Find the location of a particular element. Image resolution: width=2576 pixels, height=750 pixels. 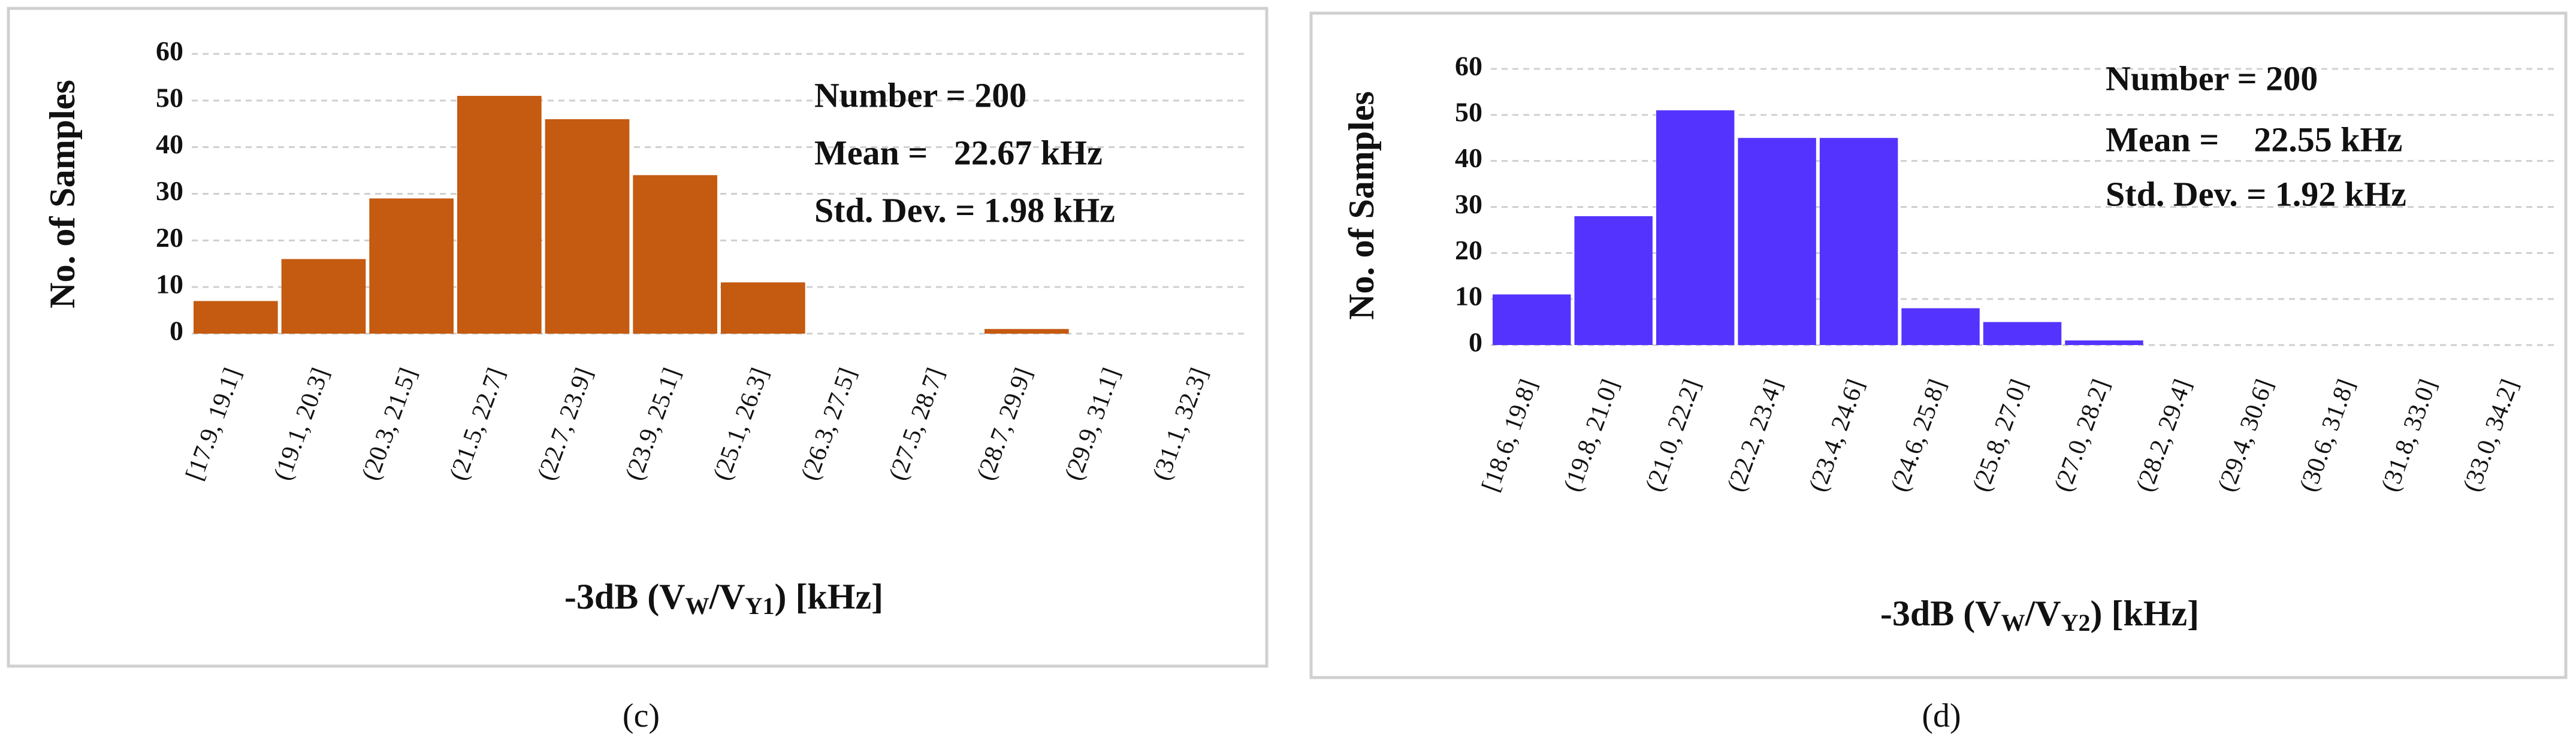

x-tick-label: (27.0, 28.2] is located at coordinates (2082, 435).